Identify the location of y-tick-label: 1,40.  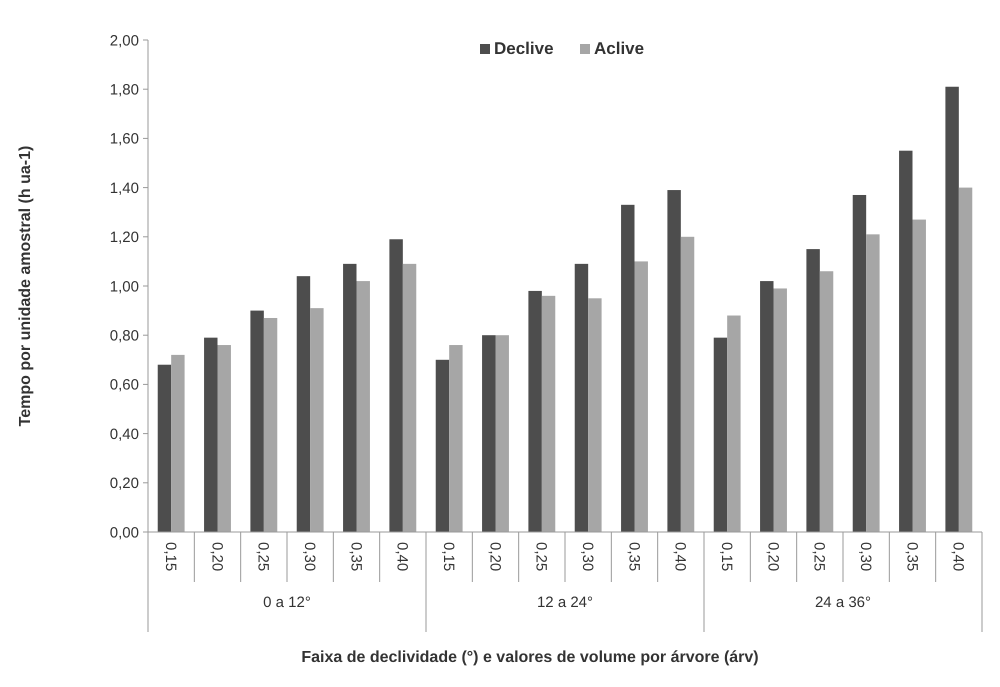
(124, 188).